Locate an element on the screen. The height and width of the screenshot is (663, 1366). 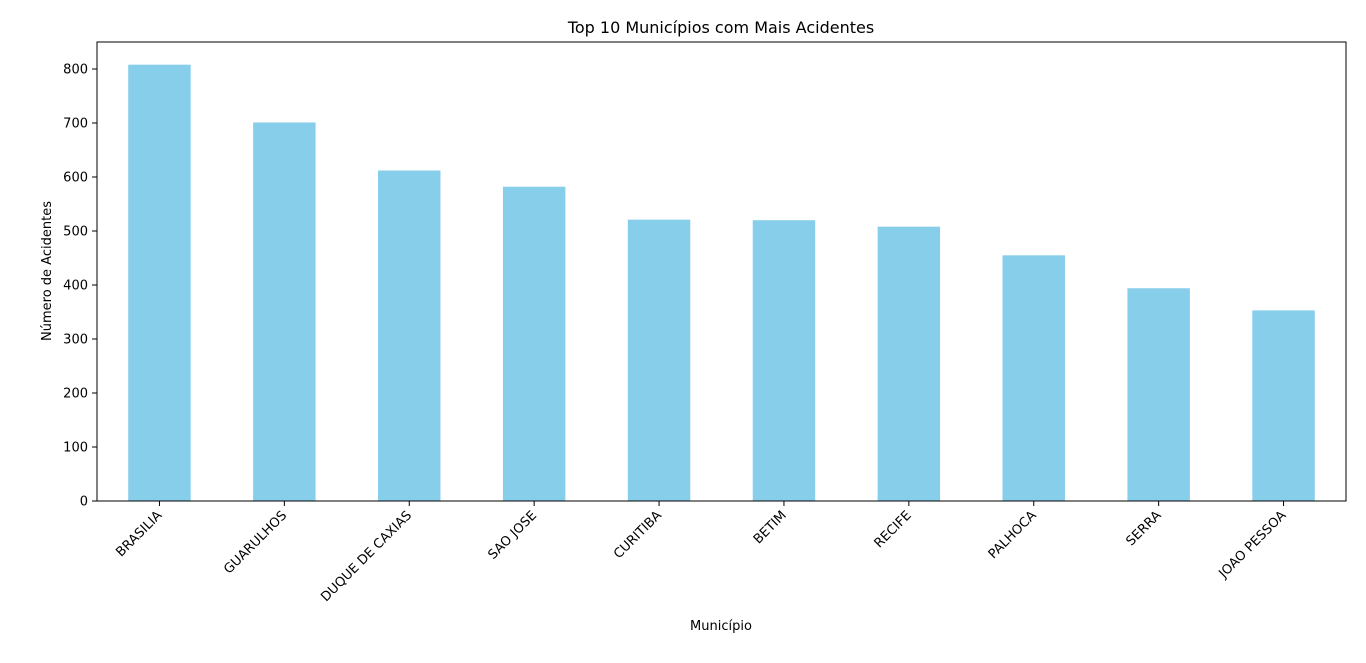
y-tick-label: 0 is located at coordinates (84, 502).